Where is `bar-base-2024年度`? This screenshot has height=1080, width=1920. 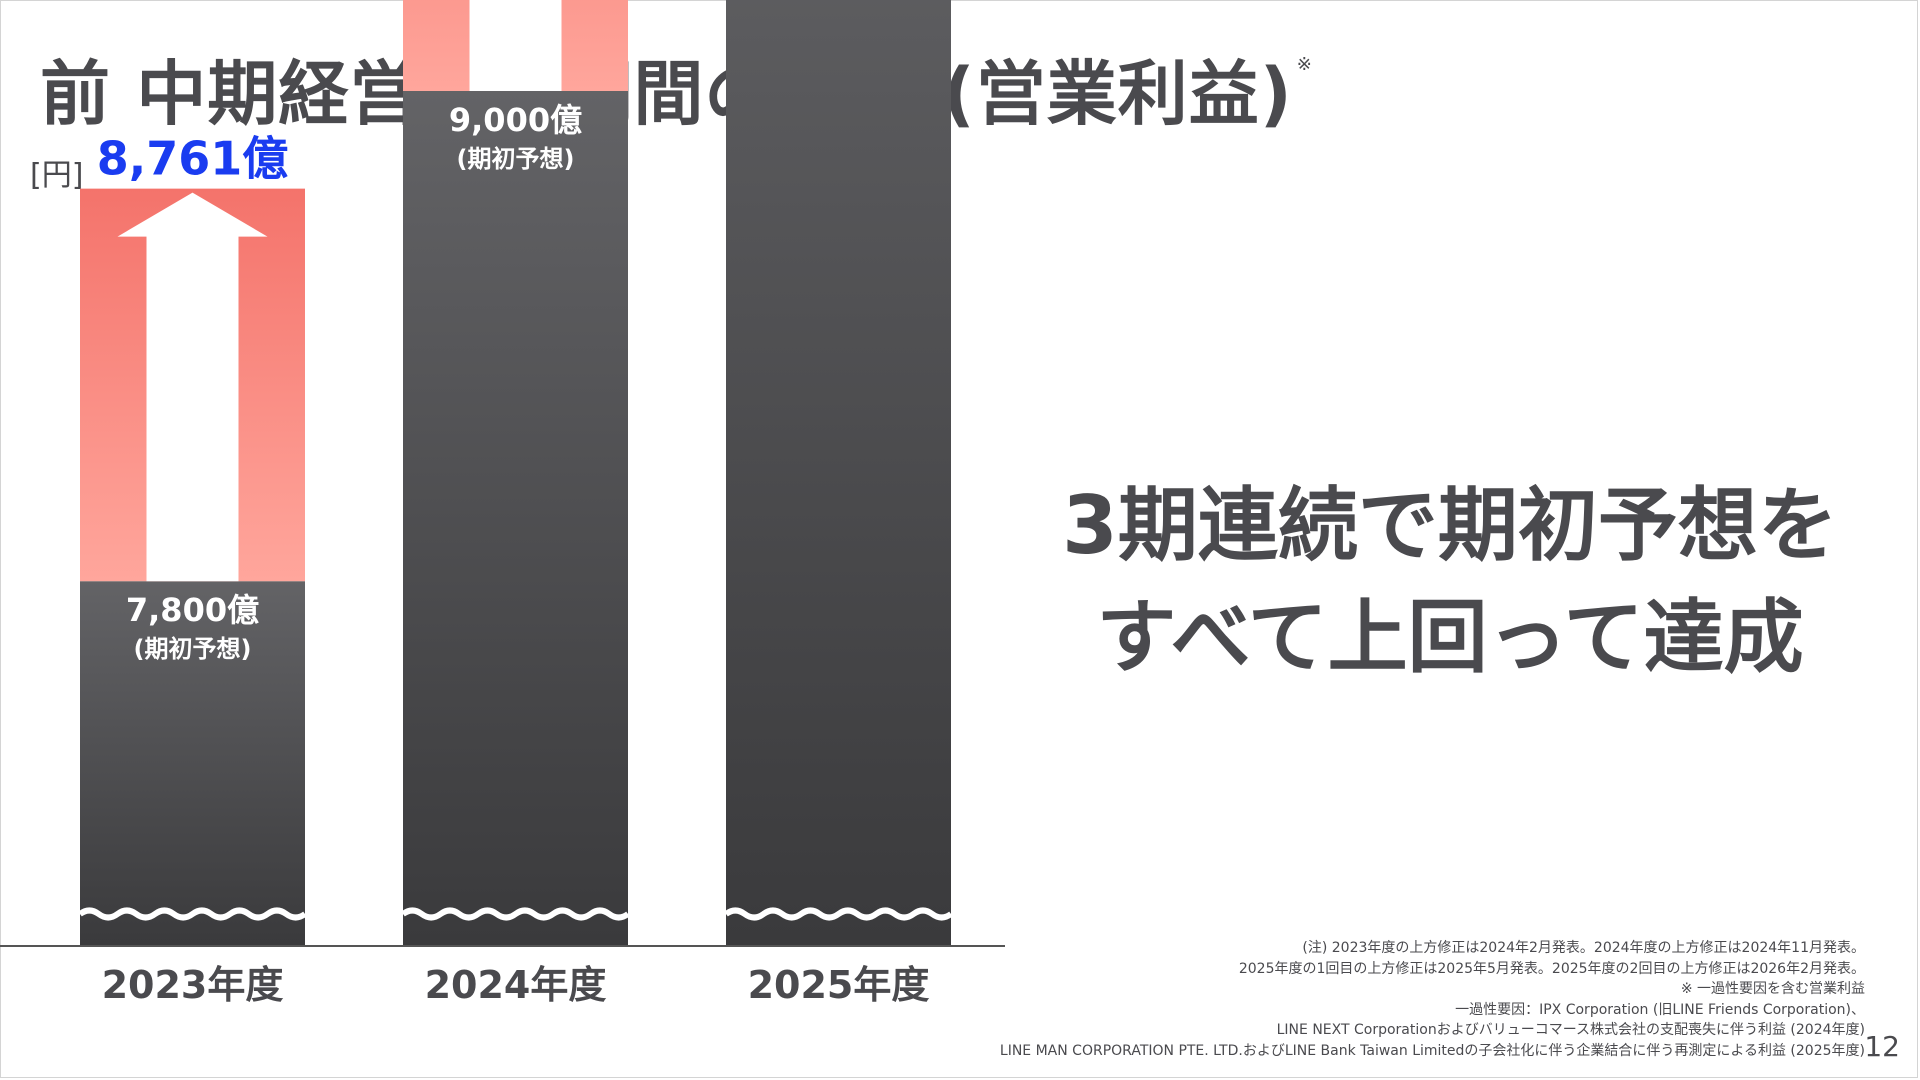 bar-base-2024年度 is located at coordinates (515, 518).